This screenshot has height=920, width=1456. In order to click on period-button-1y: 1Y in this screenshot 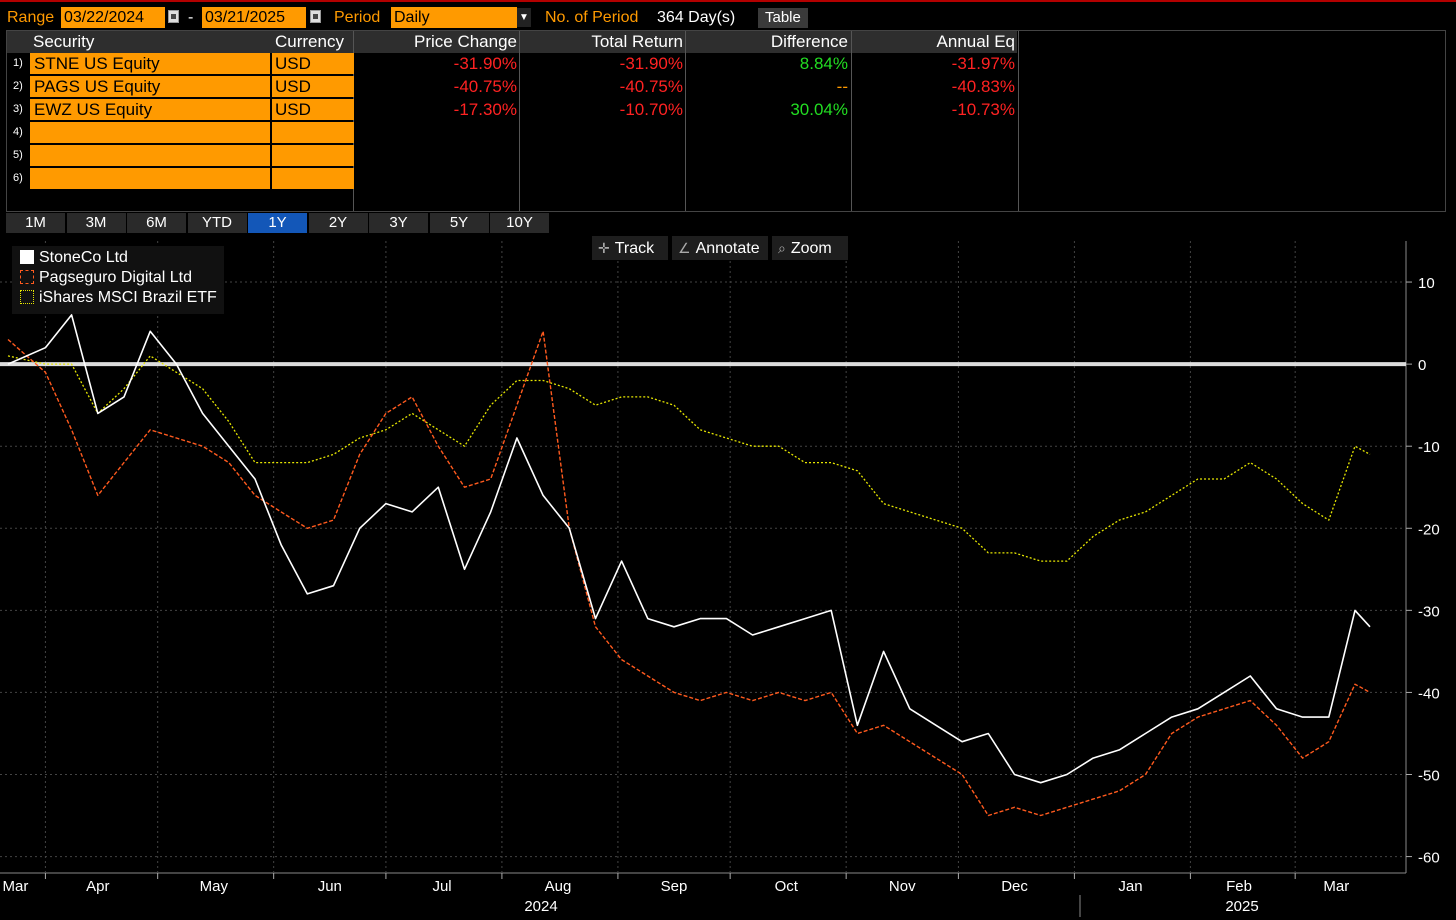, I will do `click(277, 223)`.